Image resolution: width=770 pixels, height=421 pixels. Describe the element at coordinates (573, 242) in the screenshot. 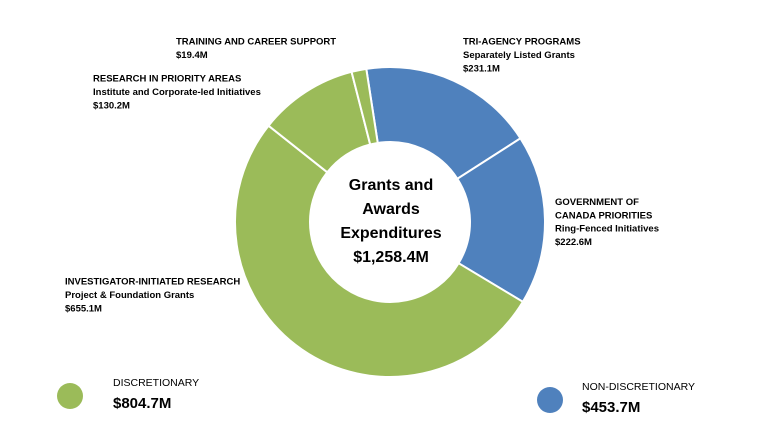

I see `slice-value-label: $222.6M` at that location.